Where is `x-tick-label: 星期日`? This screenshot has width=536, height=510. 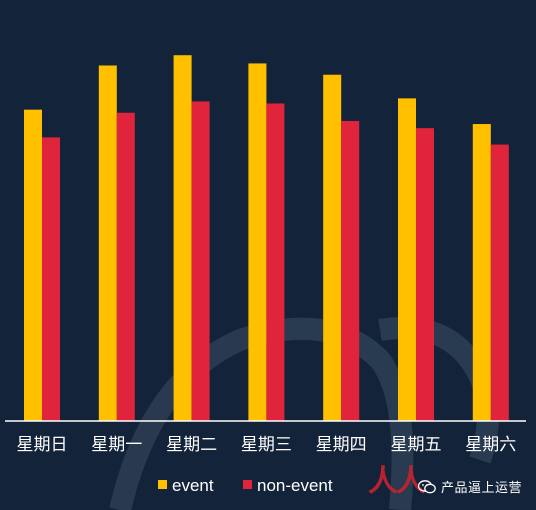
x-tick-label: 星期日 is located at coordinates (42, 445).